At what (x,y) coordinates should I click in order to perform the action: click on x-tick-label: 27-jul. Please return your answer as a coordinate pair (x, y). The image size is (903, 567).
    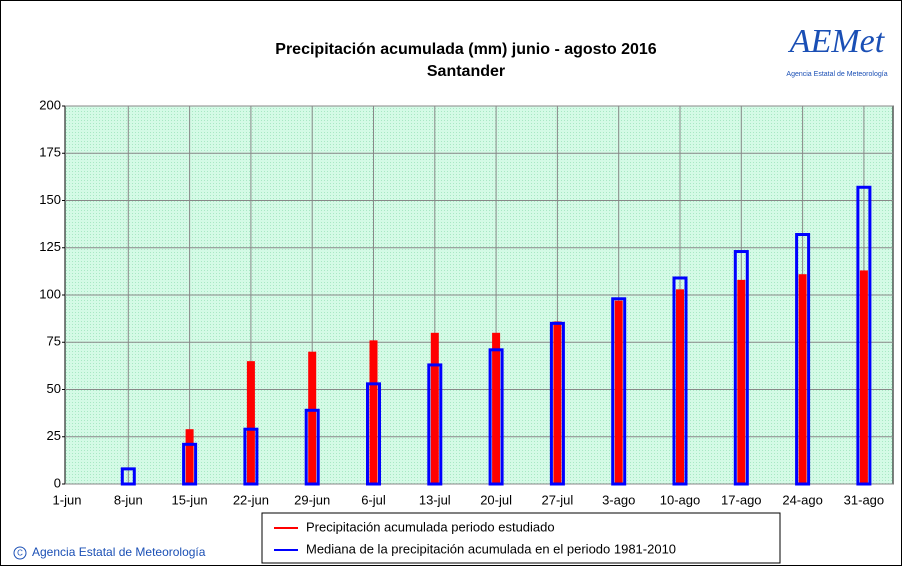
    Looking at the image, I should click on (558, 499).